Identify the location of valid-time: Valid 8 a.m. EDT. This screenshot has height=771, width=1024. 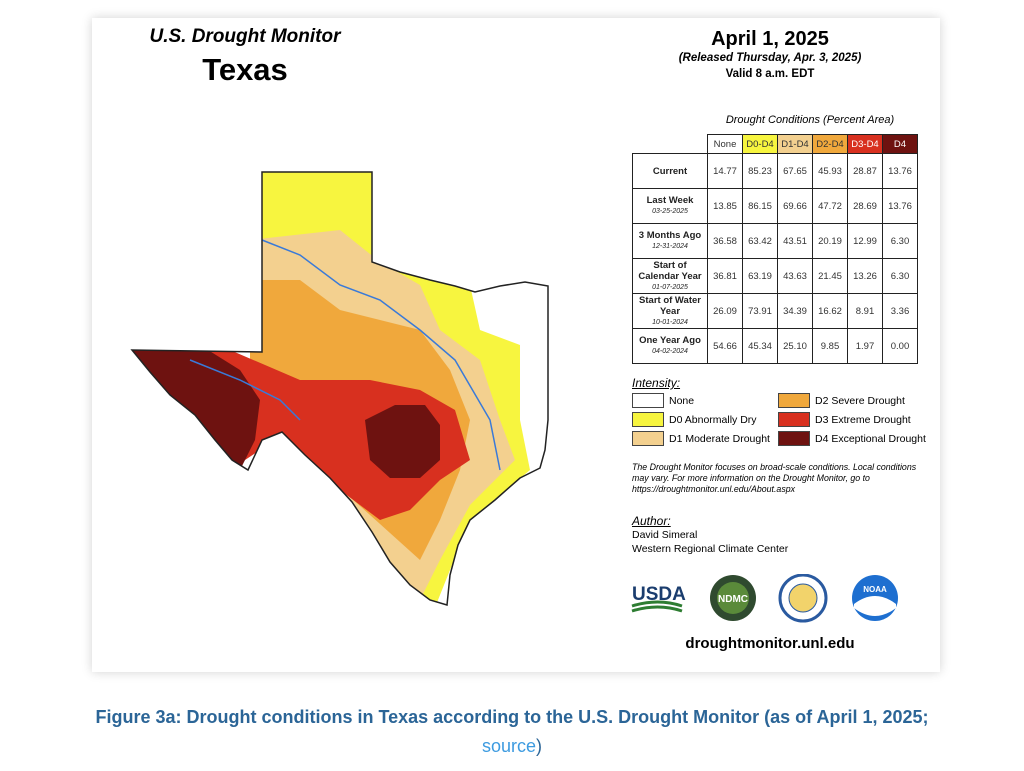
(770, 74).